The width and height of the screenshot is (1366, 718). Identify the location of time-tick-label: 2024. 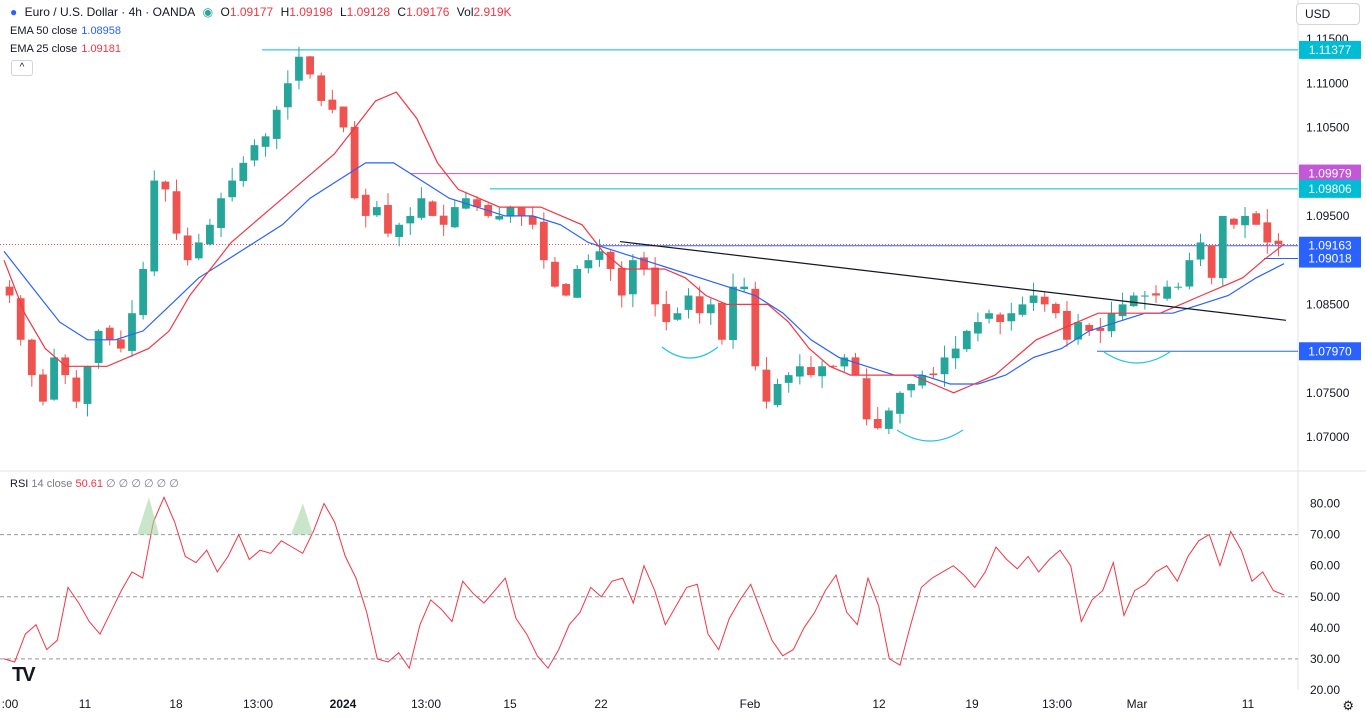
(343, 704).